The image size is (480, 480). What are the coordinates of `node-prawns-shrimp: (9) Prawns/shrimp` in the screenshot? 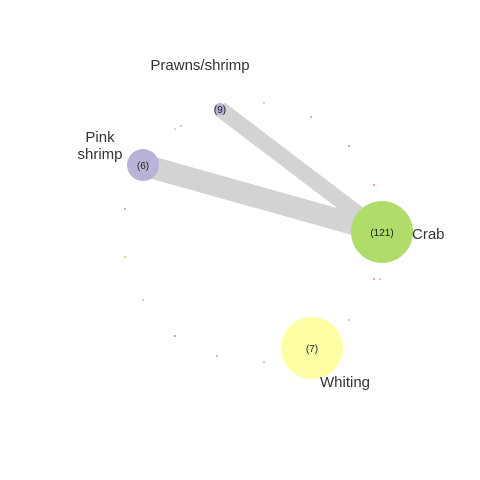 It's located at (199, 86).